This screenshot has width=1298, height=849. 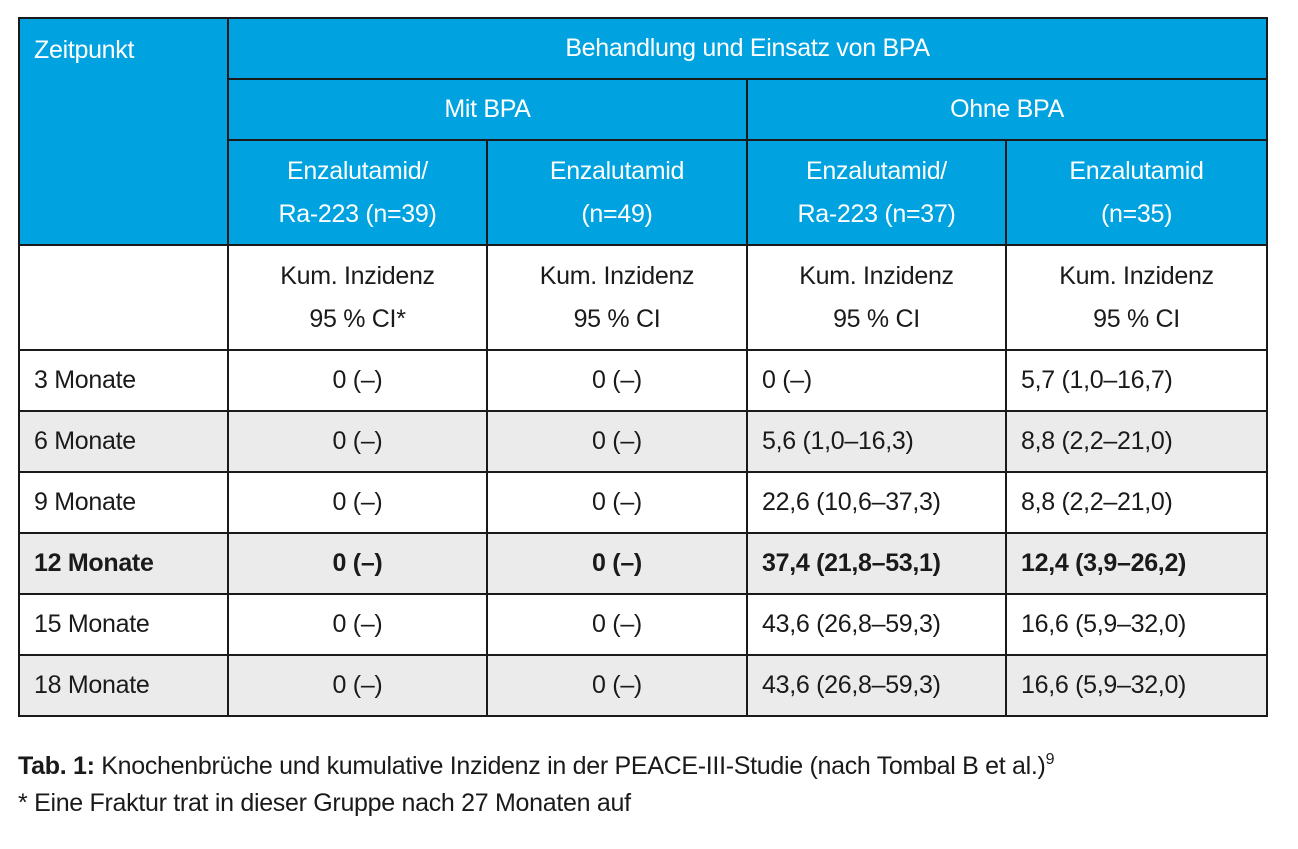 What do you see at coordinates (123, 685) in the screenshot?
I see `row-label: 18 Monate` at bounding box center [123, 685].